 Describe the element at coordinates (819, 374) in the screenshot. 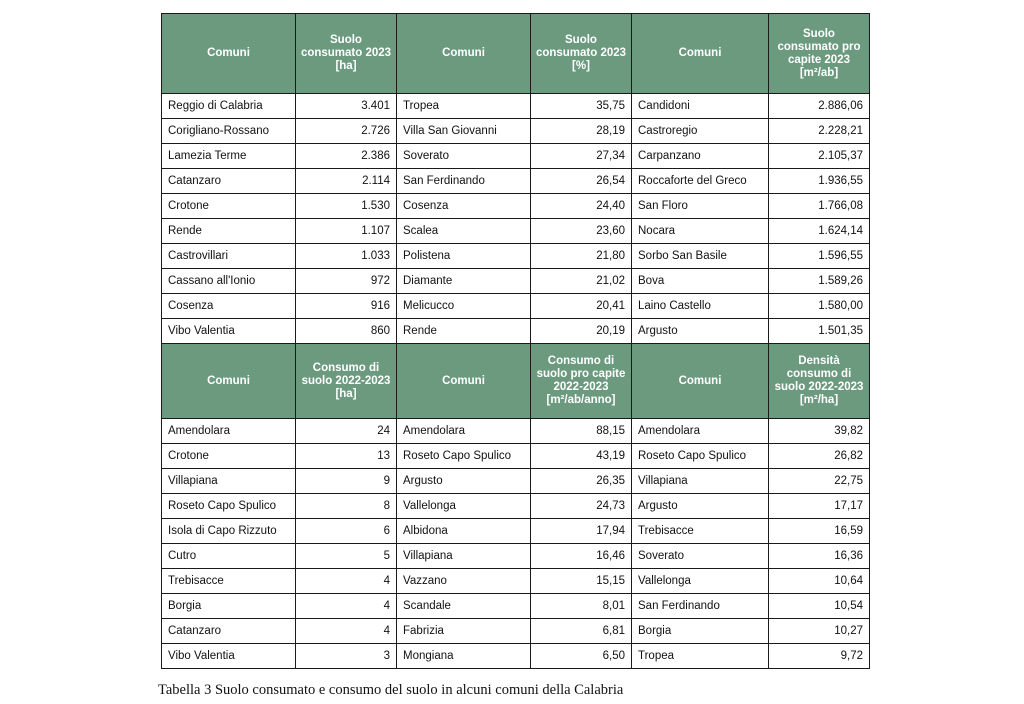

I see `header-line: consumo di` at that location.